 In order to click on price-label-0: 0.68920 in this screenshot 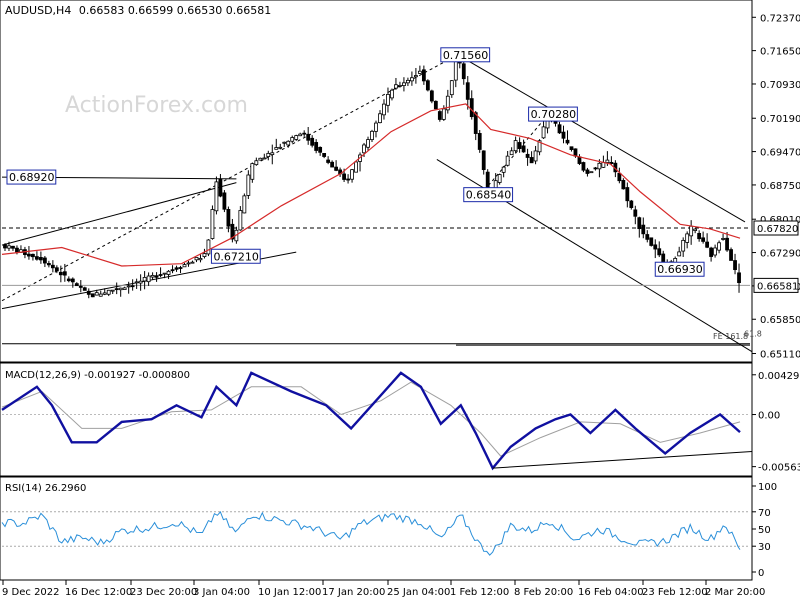, I will do `click(31, 177)`.